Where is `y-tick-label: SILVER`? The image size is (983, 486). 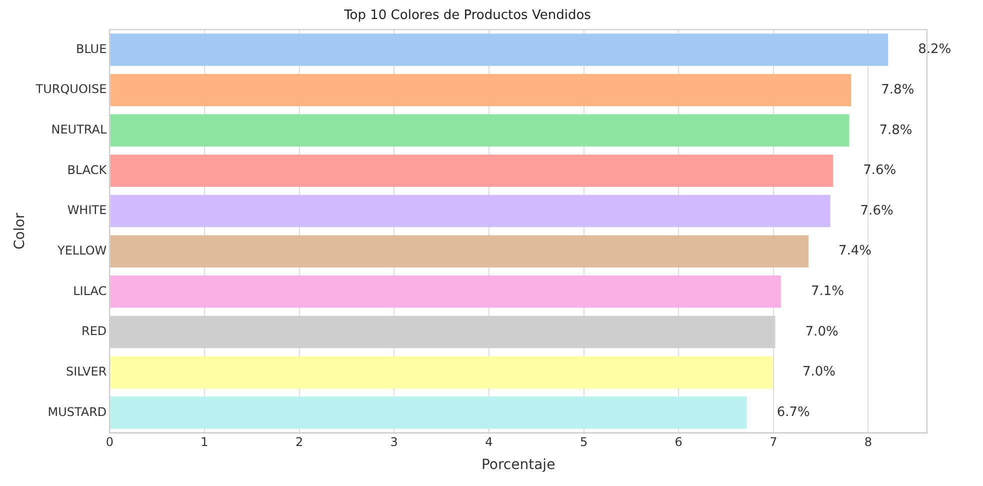 y-tick-label: SILVER is located at coordinates (86, 371).